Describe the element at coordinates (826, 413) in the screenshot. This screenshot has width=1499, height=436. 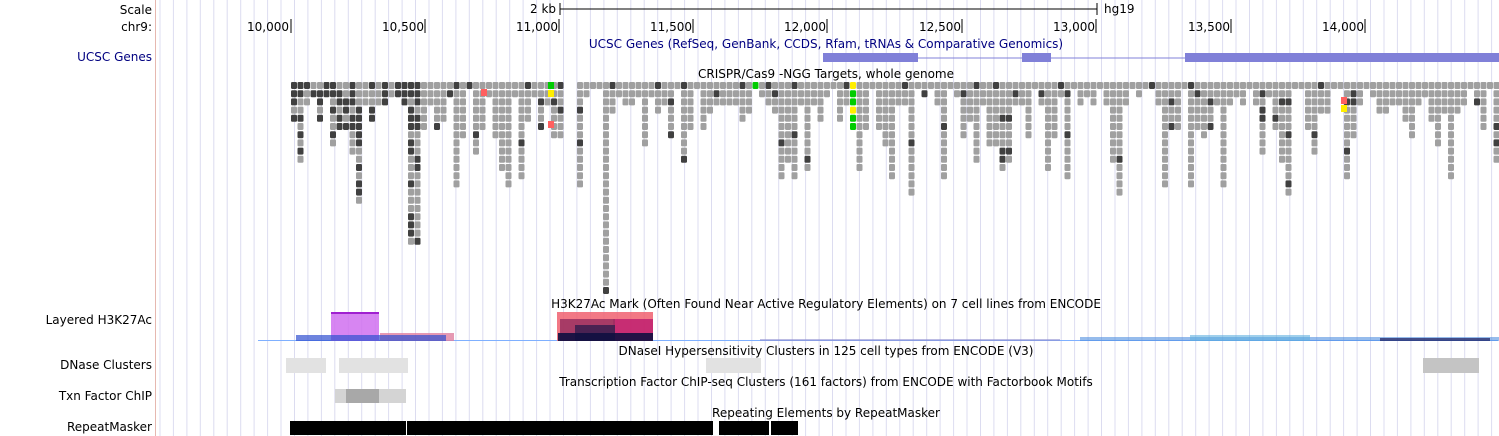
I see `repeat-track-title: Repeating Elements by RepeatMasker` at that location.